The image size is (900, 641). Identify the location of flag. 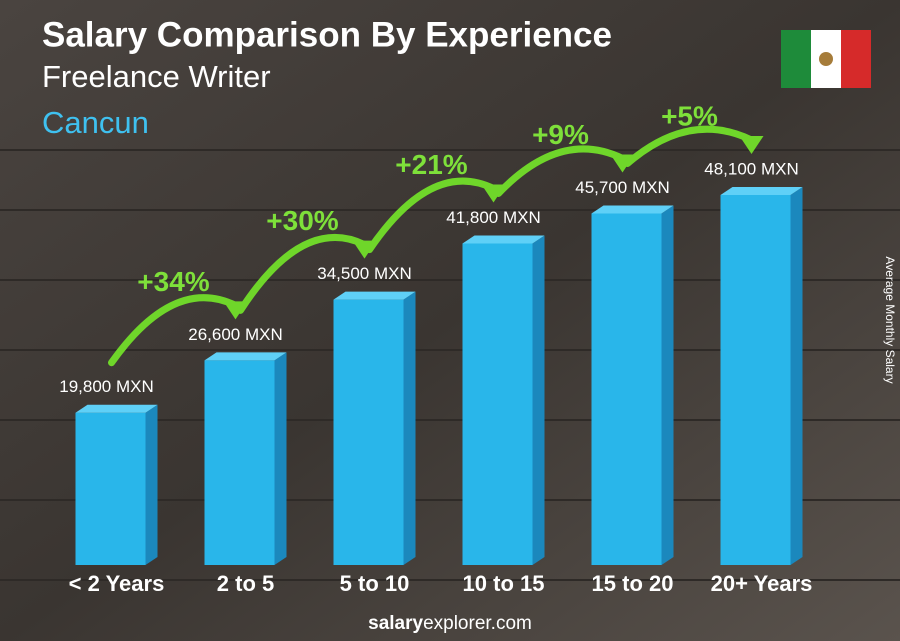
(826, 59).